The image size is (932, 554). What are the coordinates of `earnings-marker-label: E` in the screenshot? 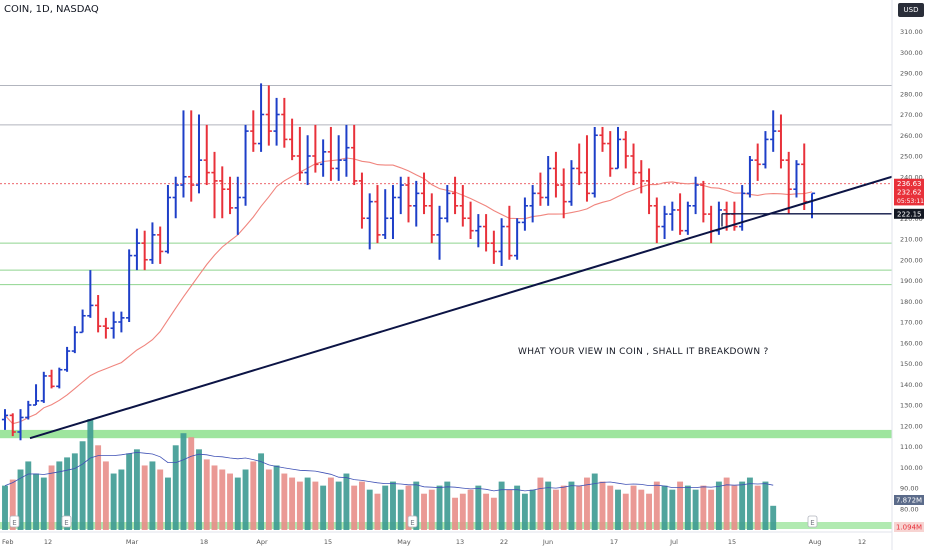 It's located at (14, 523).